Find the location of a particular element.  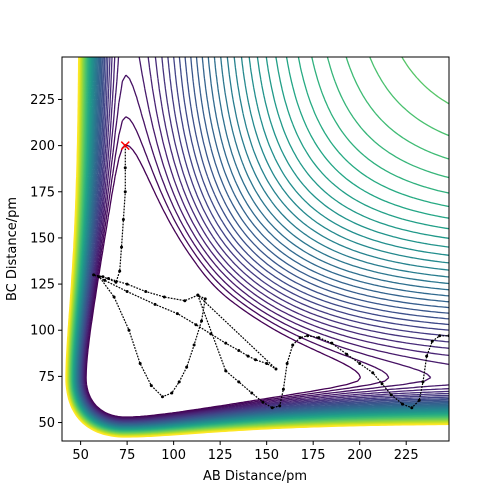

start-marker is located at coordinates (125, 146).